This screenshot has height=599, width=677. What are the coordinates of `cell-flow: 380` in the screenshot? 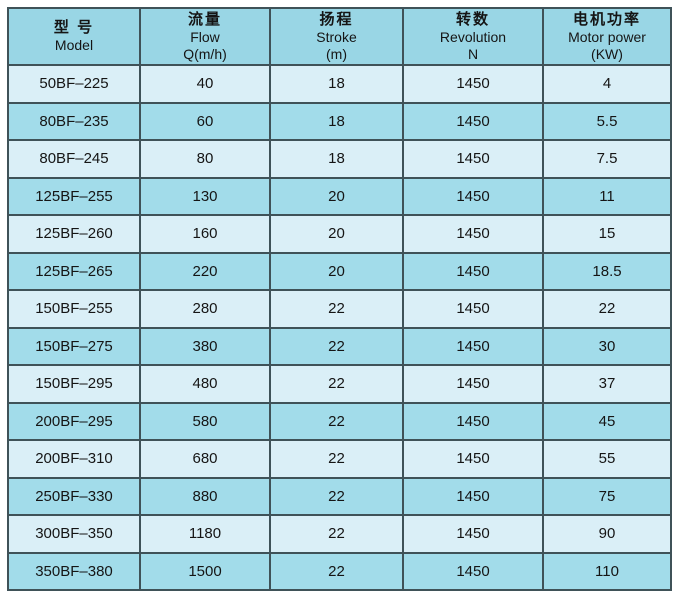 It's located at (205, 346).